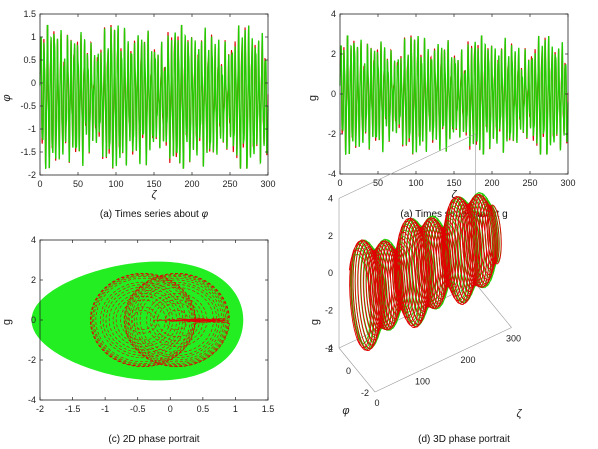 The image size is (598, 449). Describe the element at coordinates (33, 37) in the screenshot. I see `panel-a-ytick-label: 1` at that location.